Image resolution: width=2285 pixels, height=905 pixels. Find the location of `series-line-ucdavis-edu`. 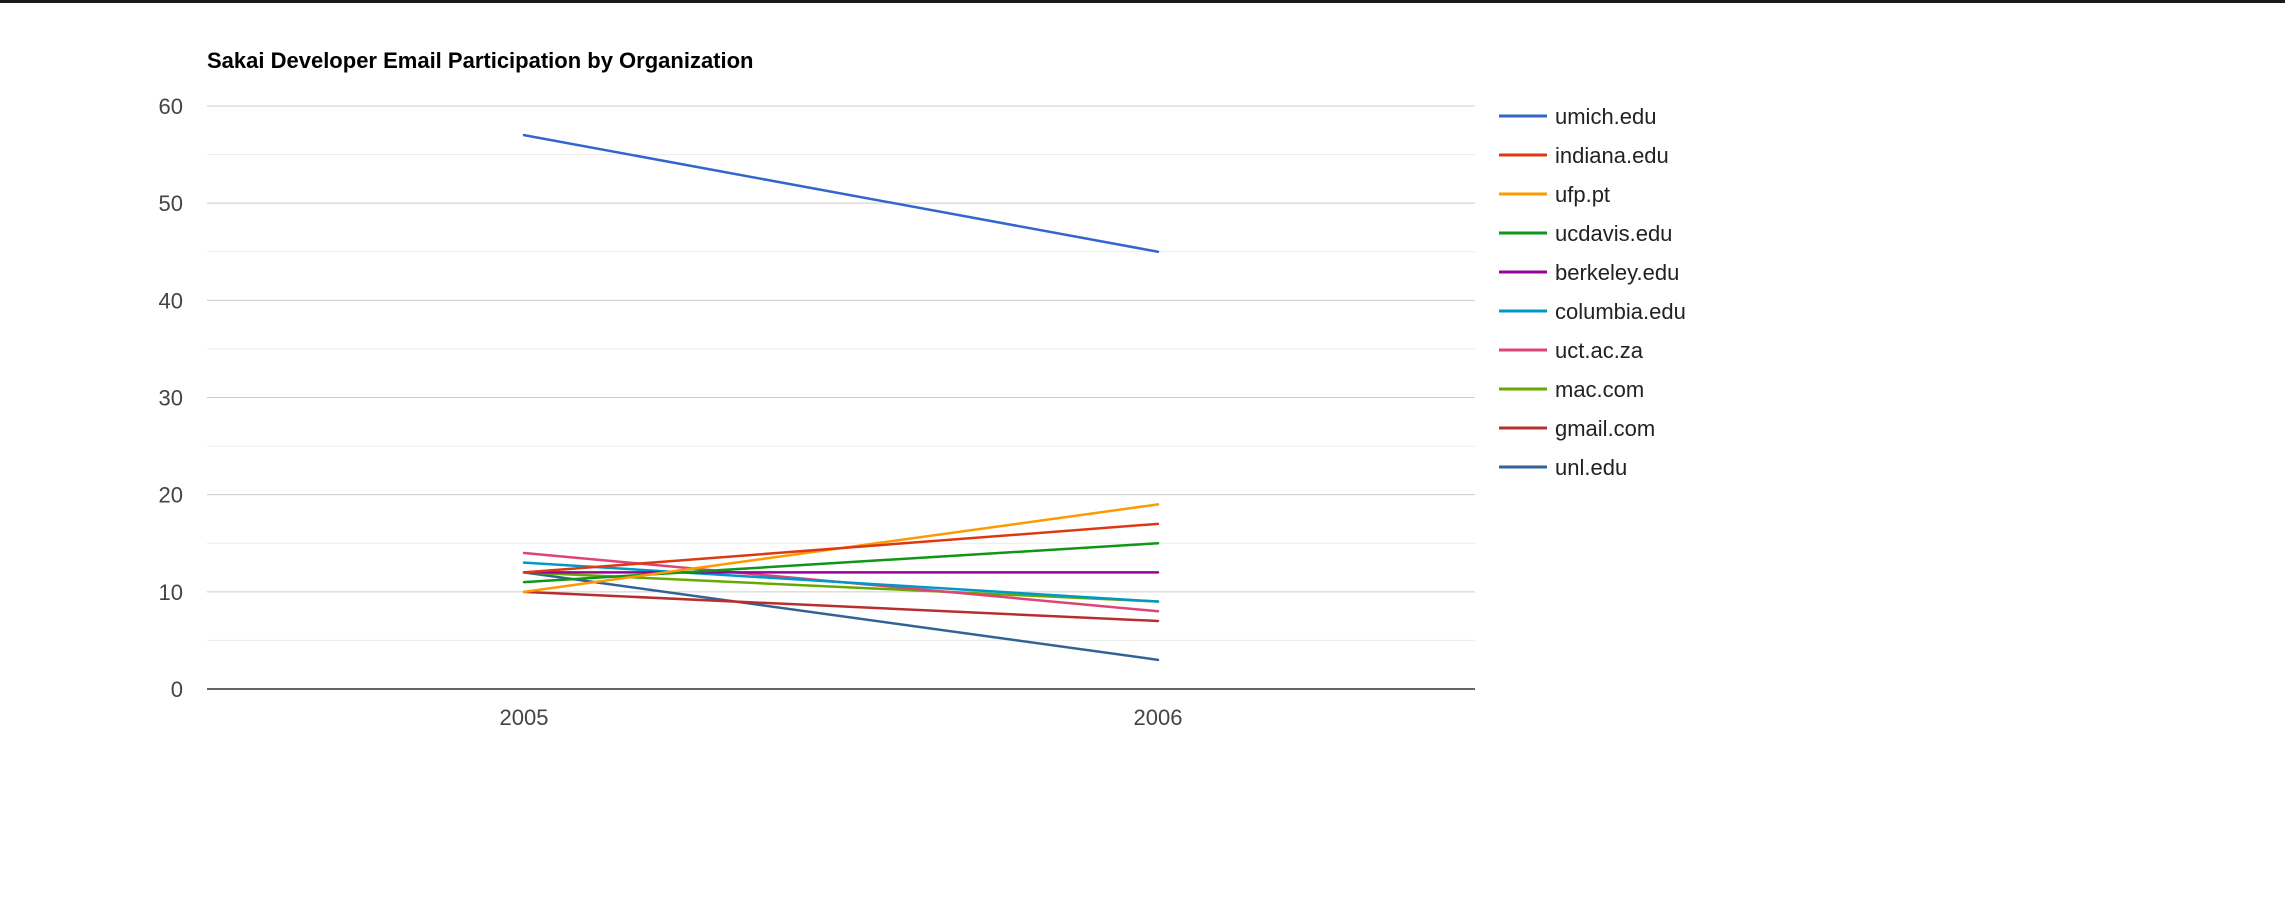

series-line-ucdavis-edu is located at coordinates (841, 563).